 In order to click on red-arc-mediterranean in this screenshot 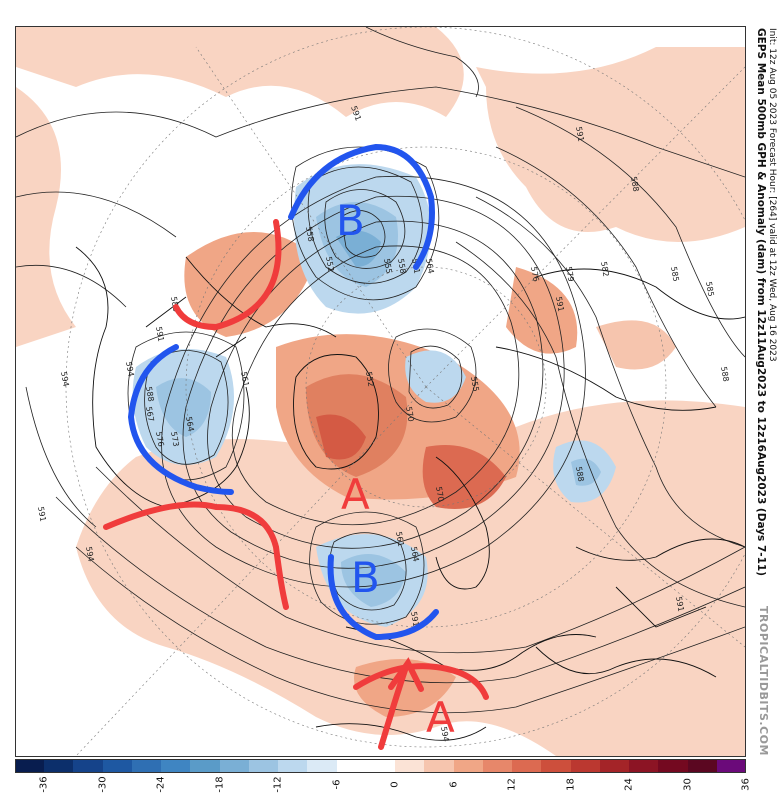, I will do `click(421, 681)`.